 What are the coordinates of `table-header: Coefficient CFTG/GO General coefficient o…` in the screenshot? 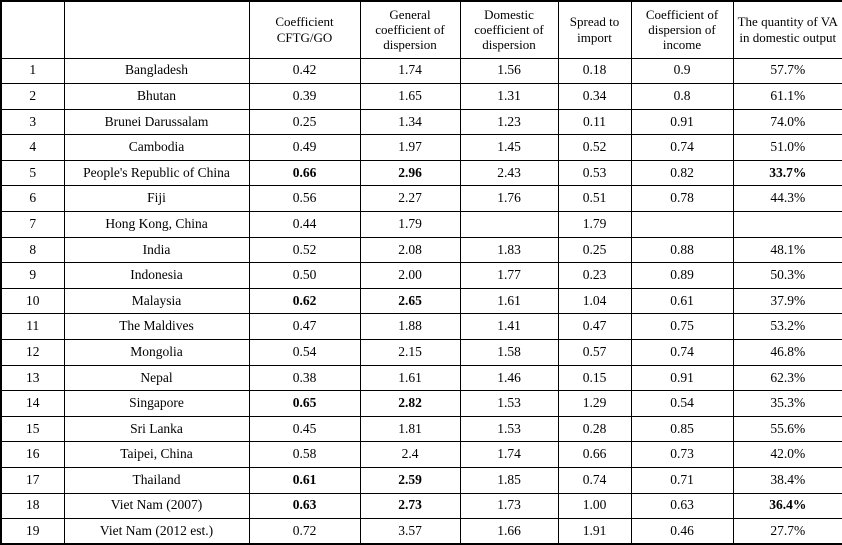 It's located at (421, 29).